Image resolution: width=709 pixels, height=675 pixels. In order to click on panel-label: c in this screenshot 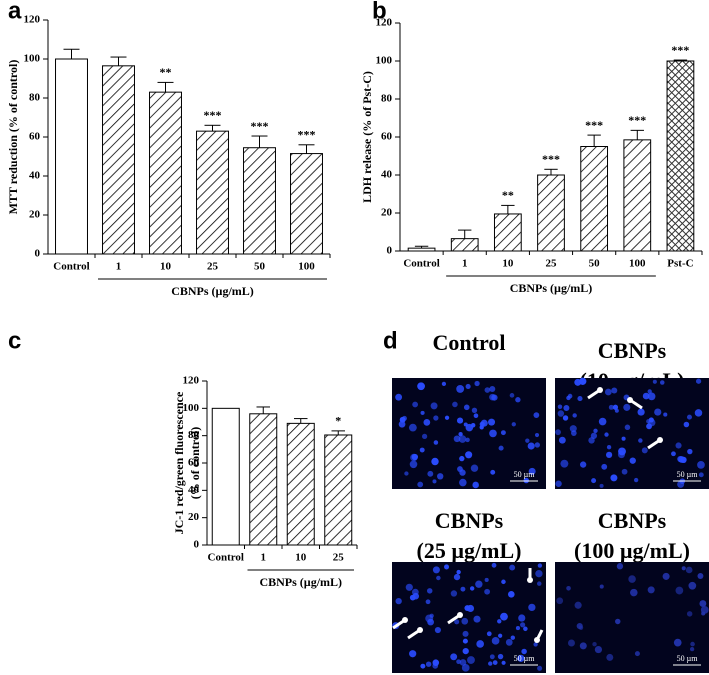, I will do `click(14, 340)`.